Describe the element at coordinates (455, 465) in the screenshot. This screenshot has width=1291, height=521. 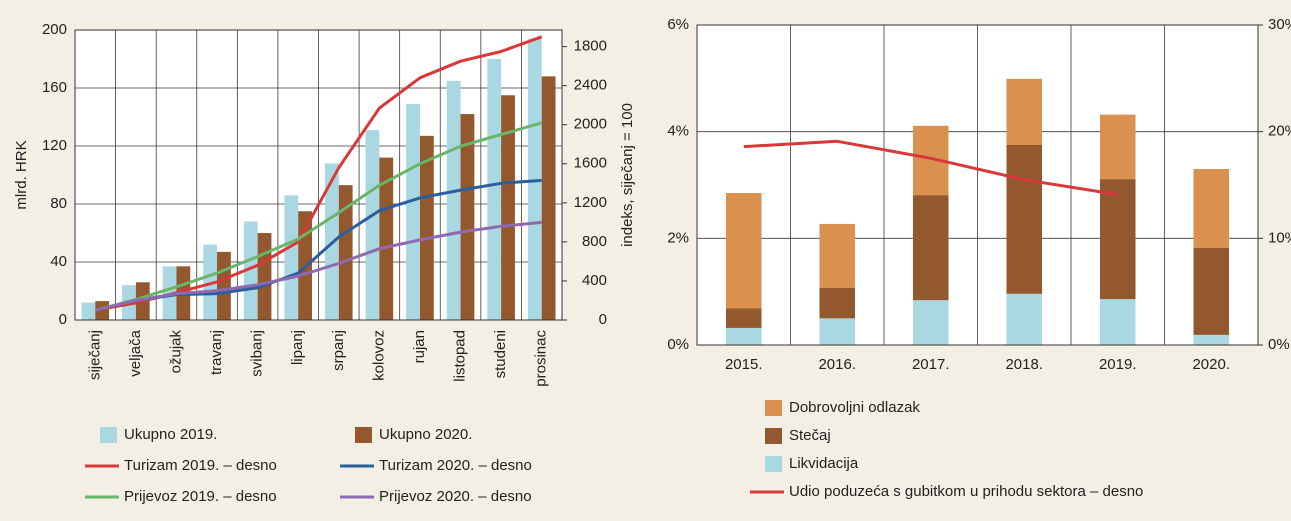
I see `legend-label: Turizam 2020. – desno` at that location.